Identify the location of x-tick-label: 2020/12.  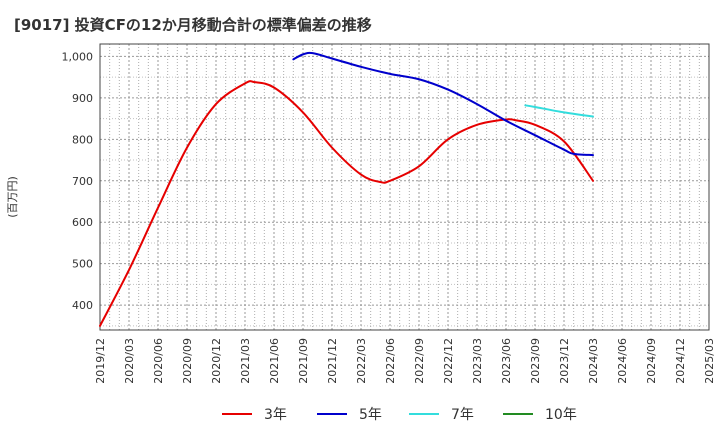
(216, 361).